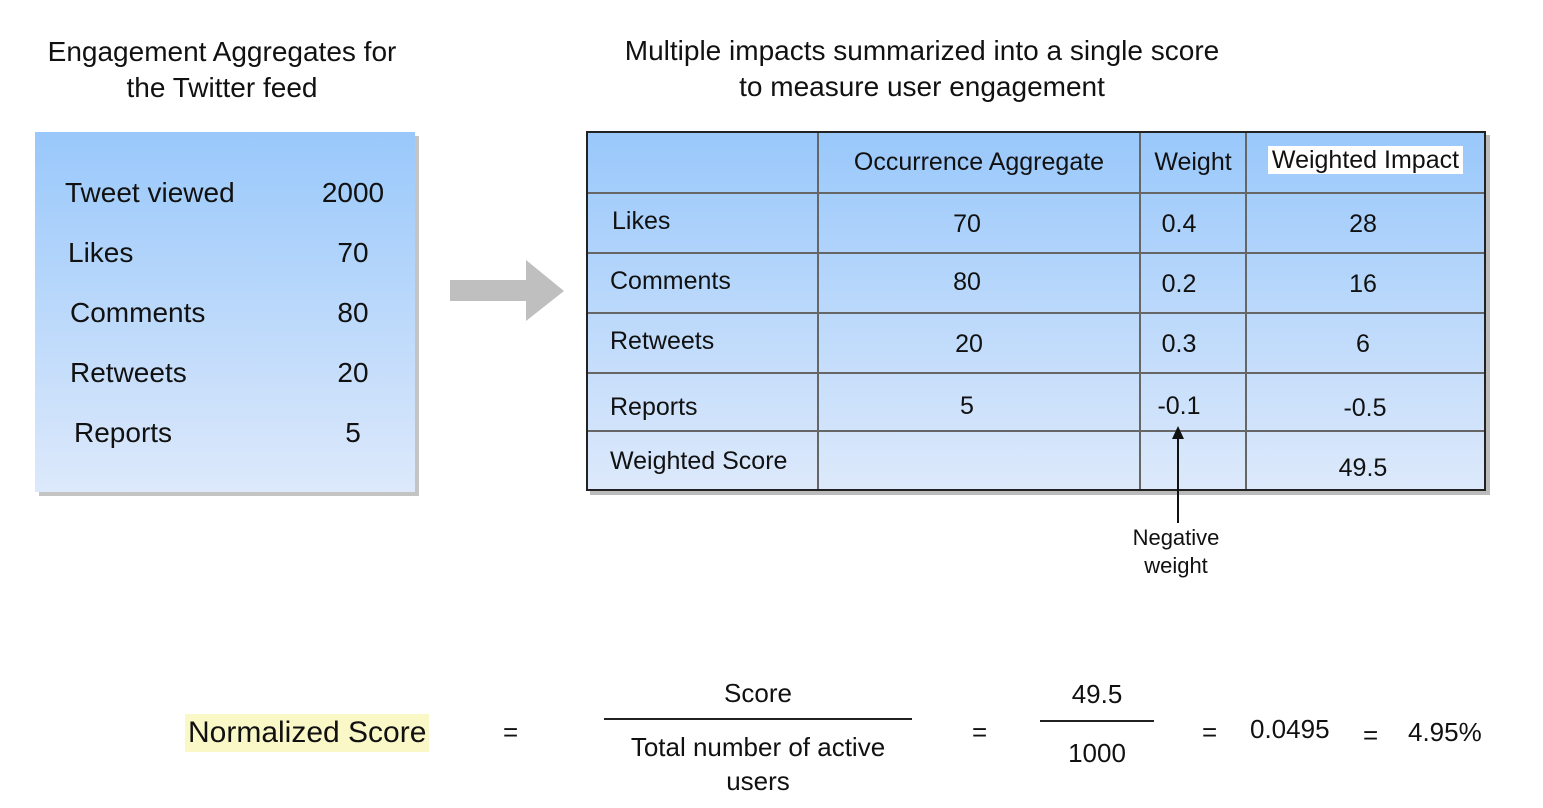 The height and width of the screenshot is (808, 1543). Describe the element at coordinates (123, 432) in the screenshot. I see `aggregate-label: Reports` at that location.